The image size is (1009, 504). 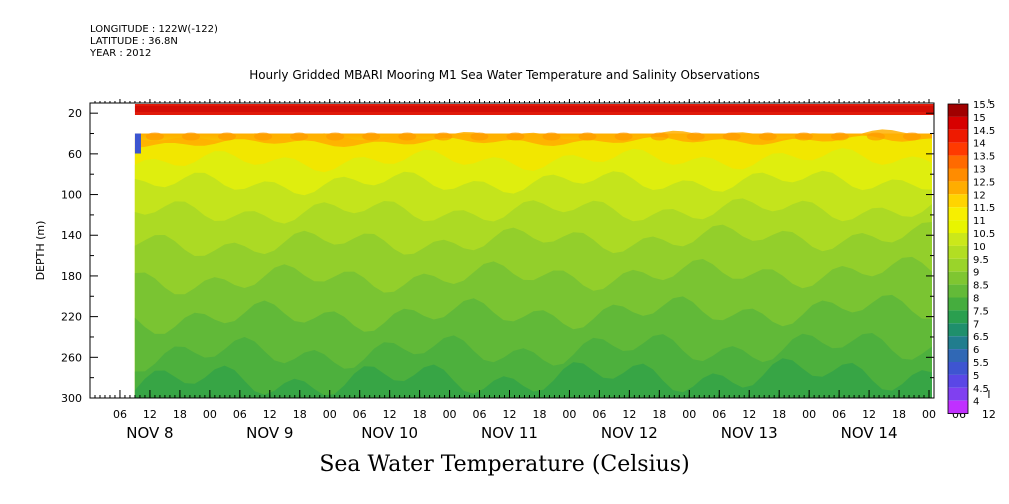 I want to click on y-tick-label: 20, so click(x=75, y=113).